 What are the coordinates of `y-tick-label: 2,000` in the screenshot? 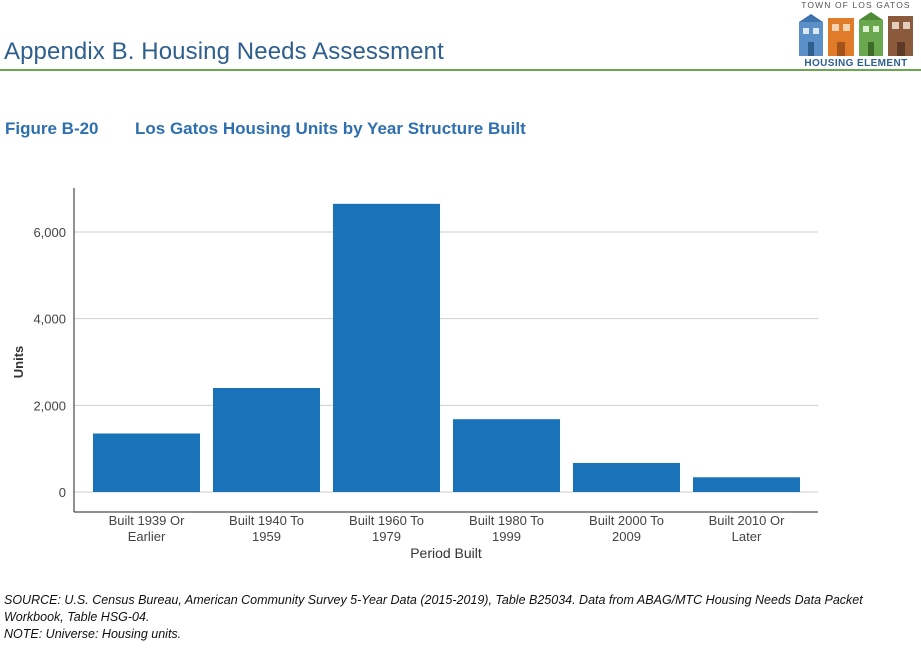 It's located at (49, 405).